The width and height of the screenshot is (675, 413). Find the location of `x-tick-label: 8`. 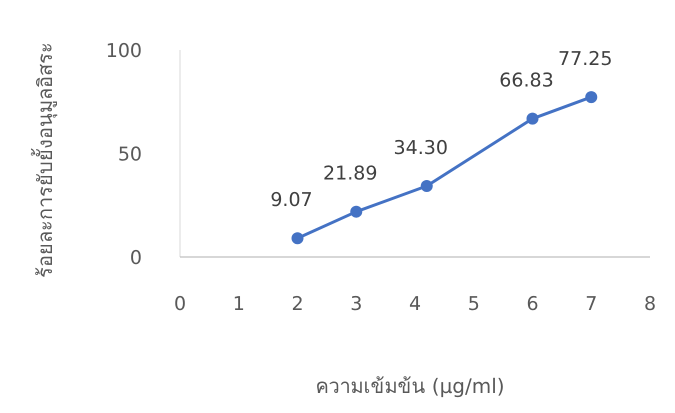

x-tick-label: 8 is located at coordinates (650, 304).